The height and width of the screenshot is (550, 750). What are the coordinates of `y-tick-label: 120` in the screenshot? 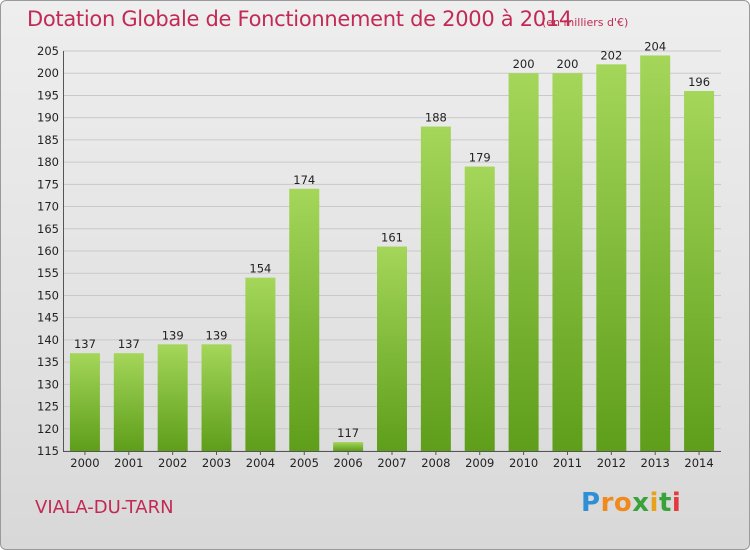 It's located at (48, 429).